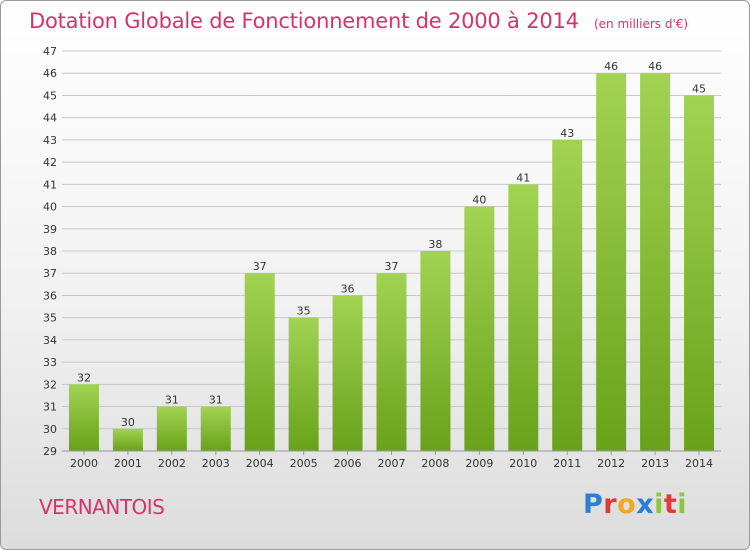  What do you see at coordinates (479, 200) in the screenshot?
I see `bar-value-label: 40` at bounding box center [479, 200].